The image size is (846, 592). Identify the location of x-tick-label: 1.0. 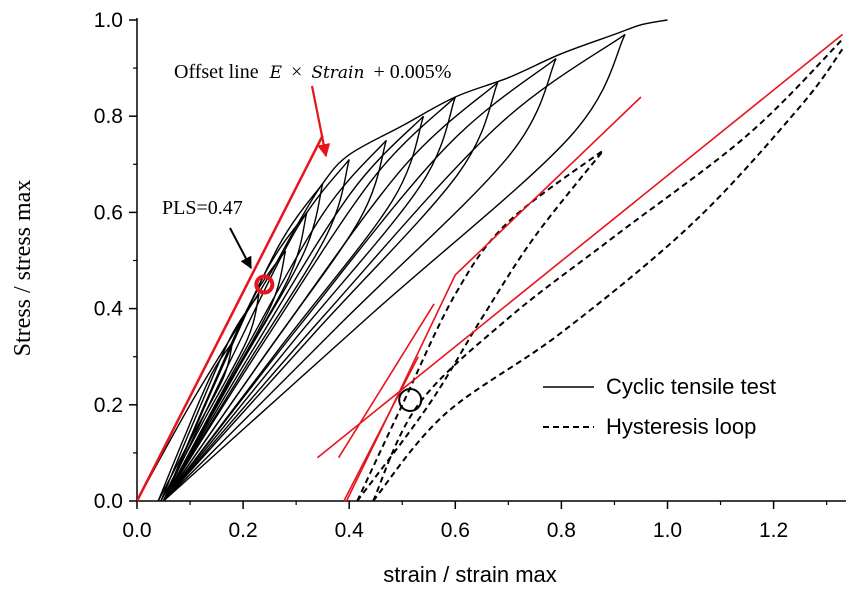
(667, 530).